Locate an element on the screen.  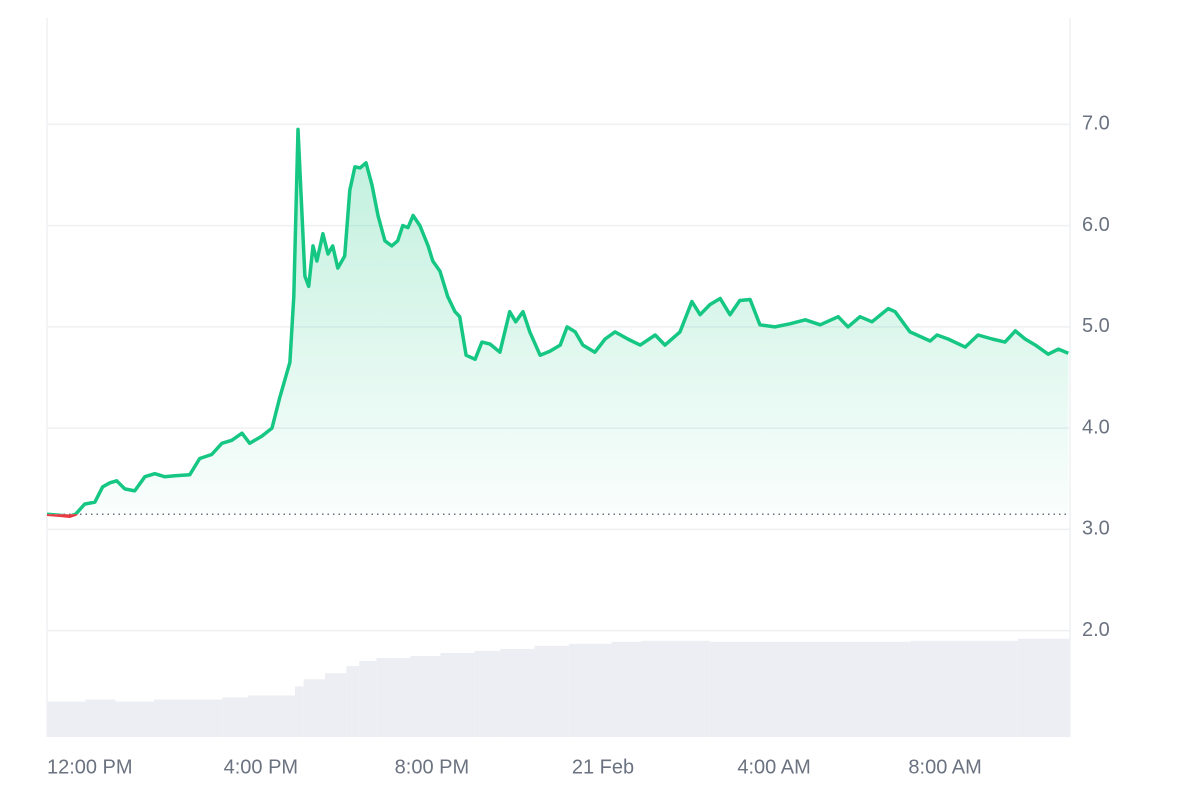
volume-layer is located at coordinates (558, 687).